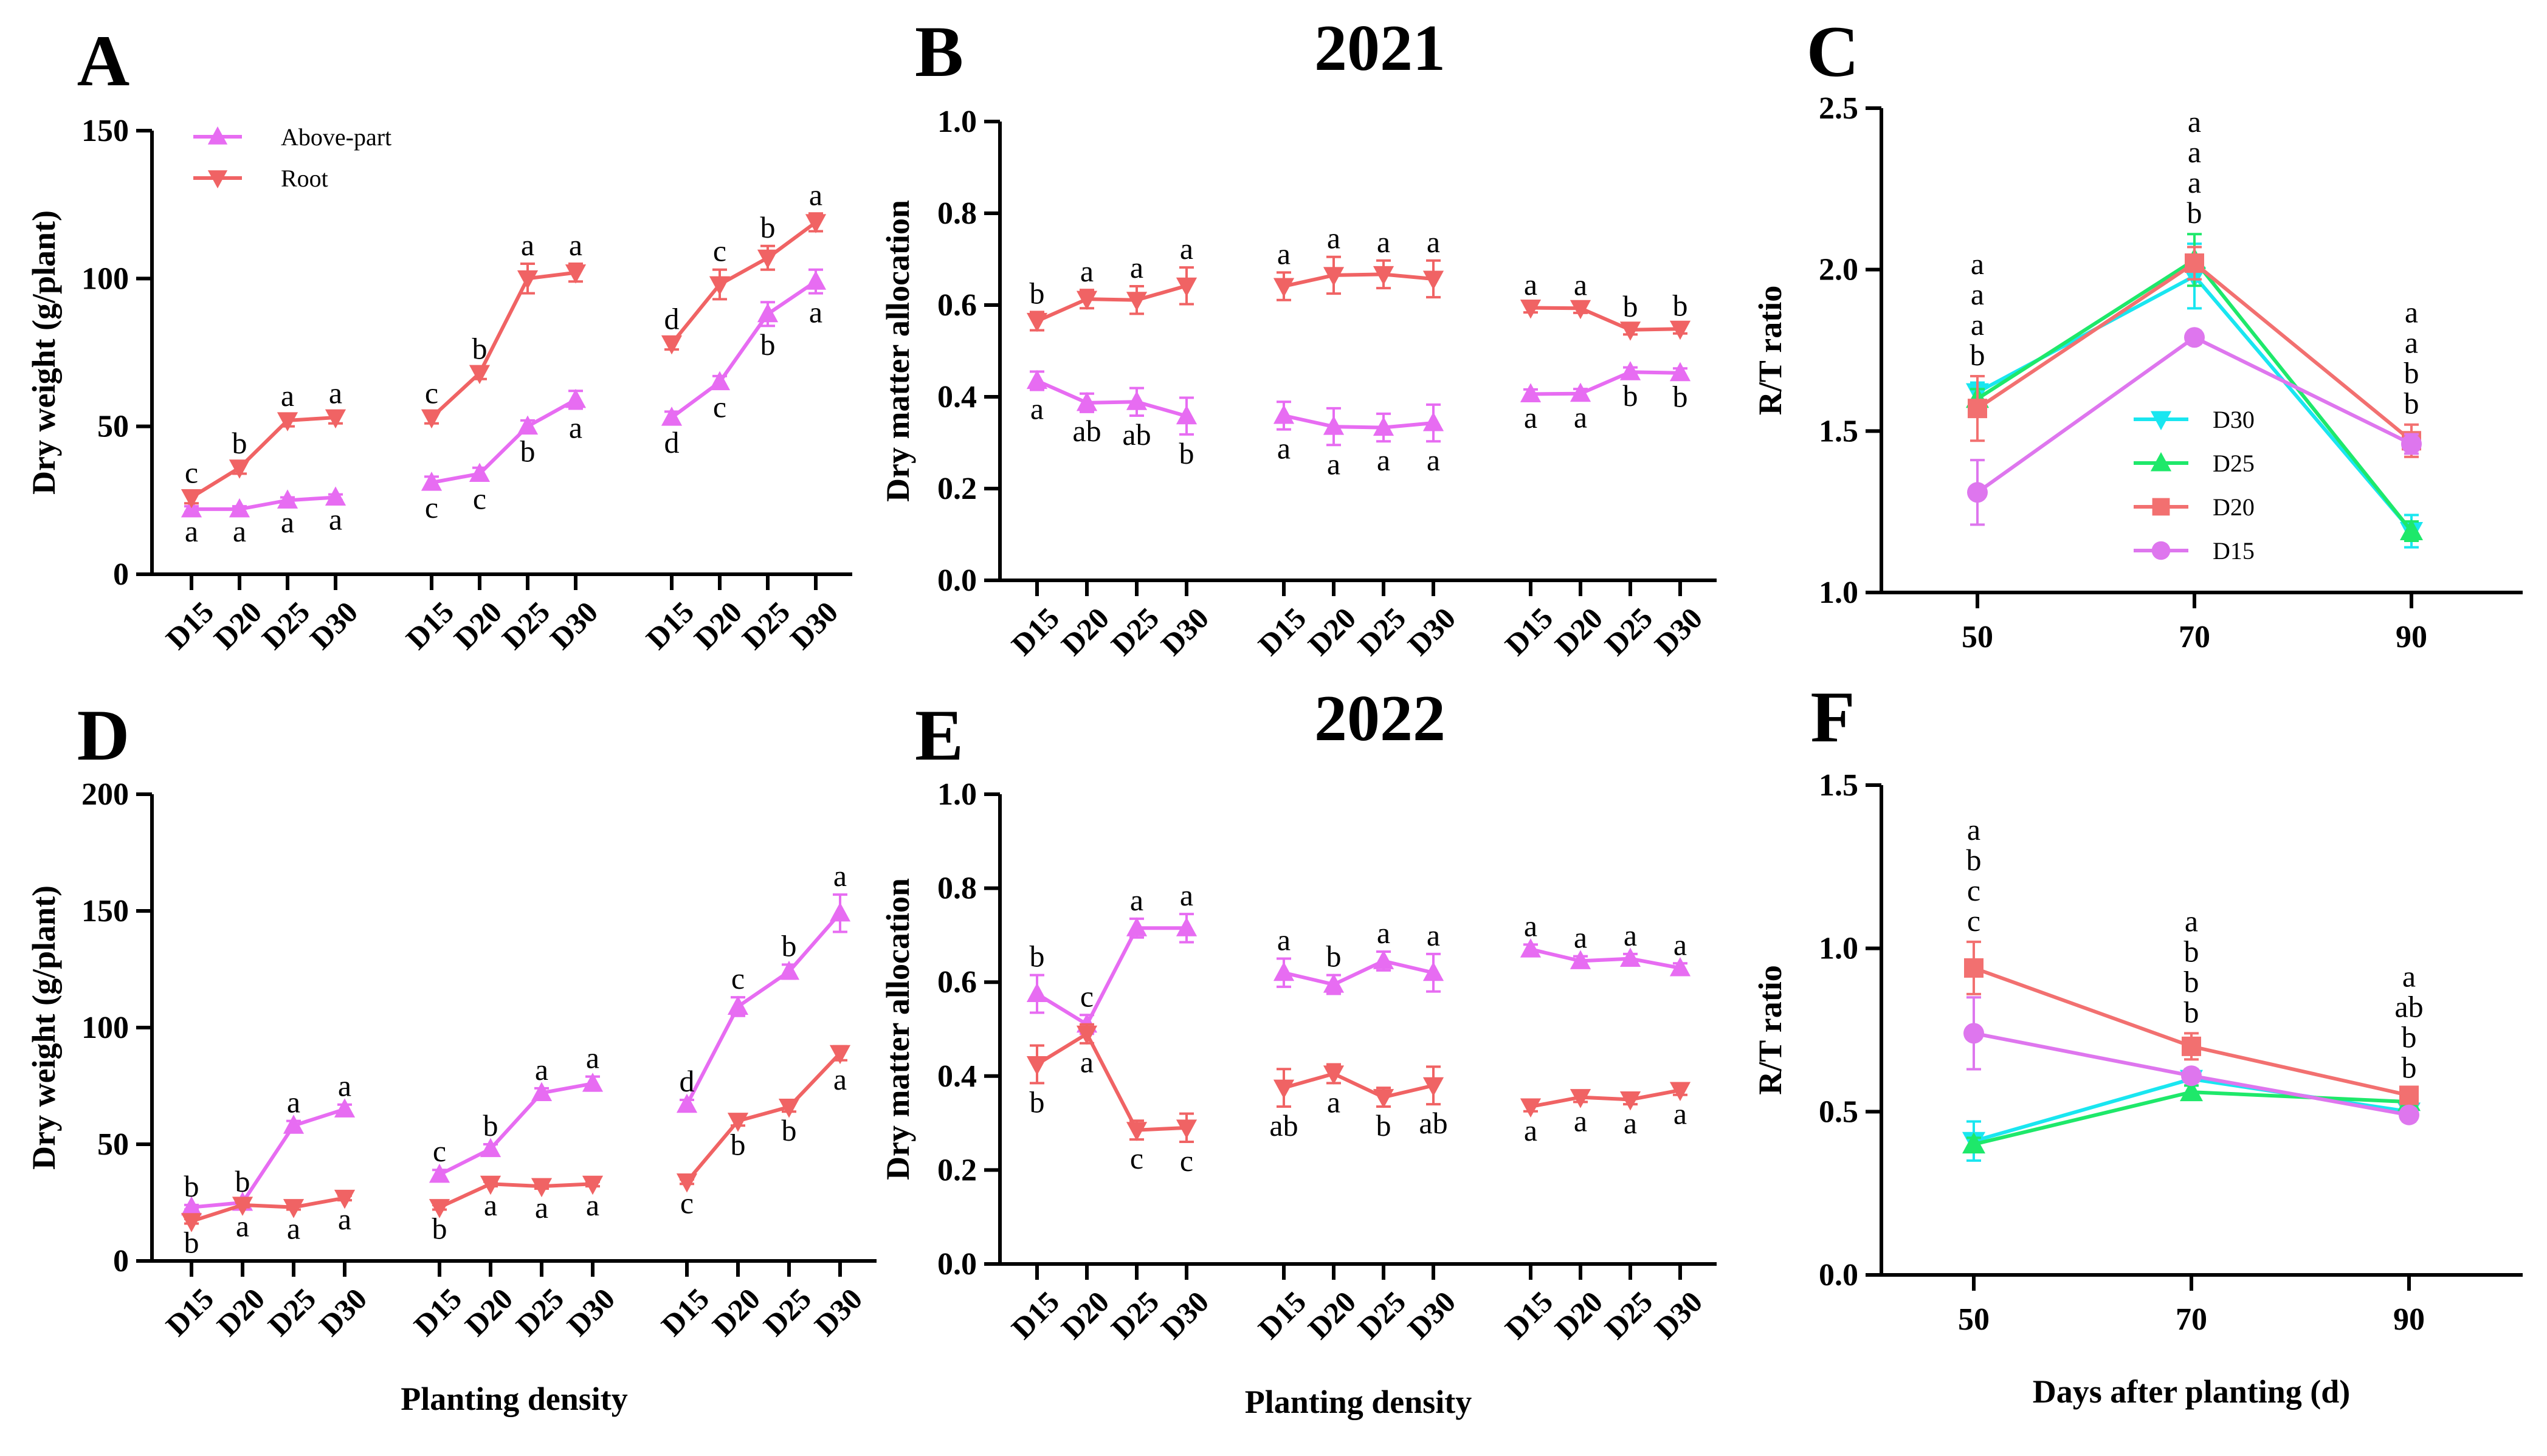 This screenshot has width=2547, height=1456. I want to click on above-significance-letter: d, so click(687, 1081).